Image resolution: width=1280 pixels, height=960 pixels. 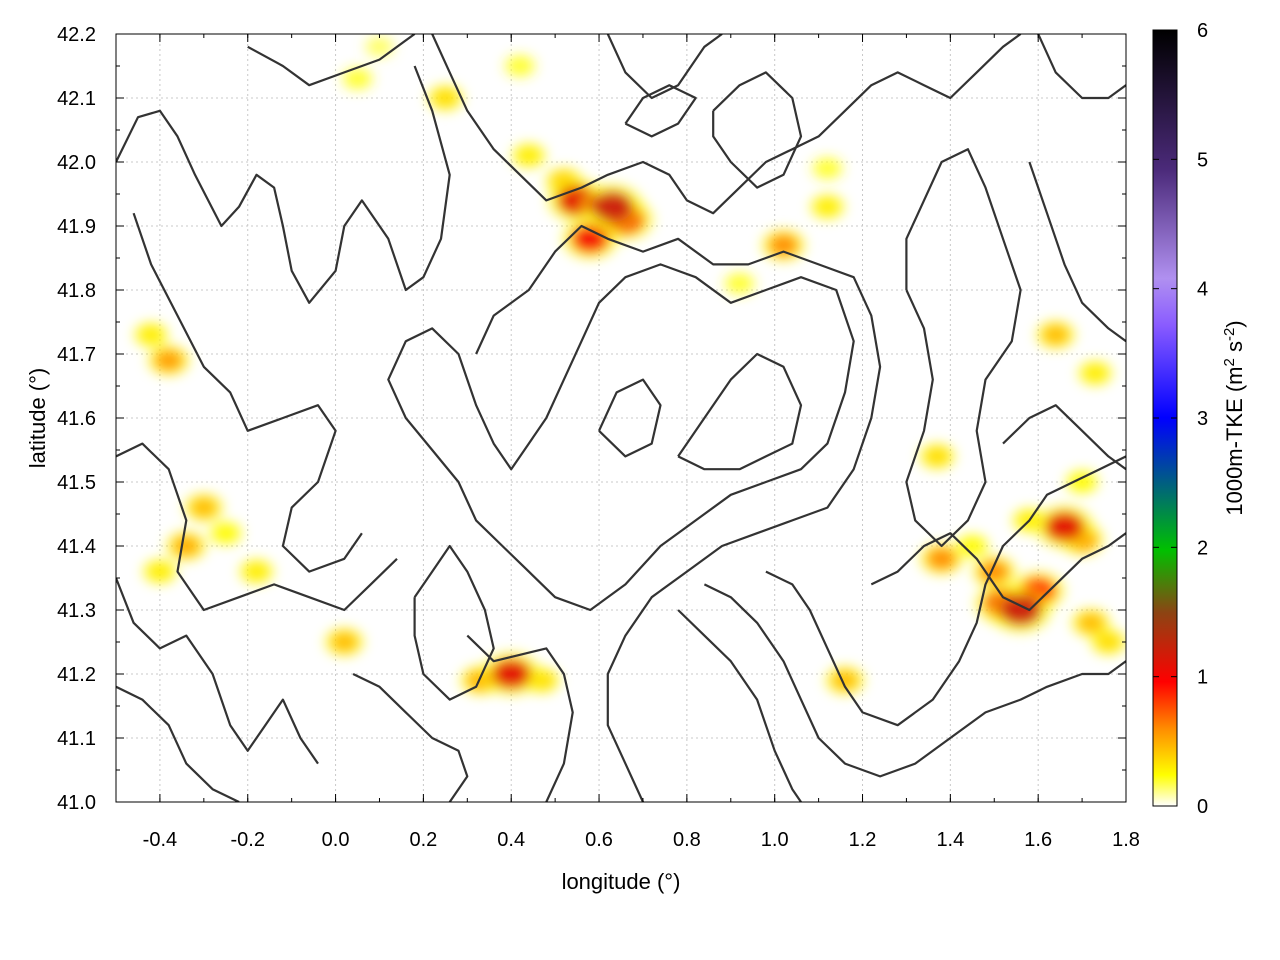 I want to click on colorbar-tick-label-2: 2, so click(x=1202, y=548).